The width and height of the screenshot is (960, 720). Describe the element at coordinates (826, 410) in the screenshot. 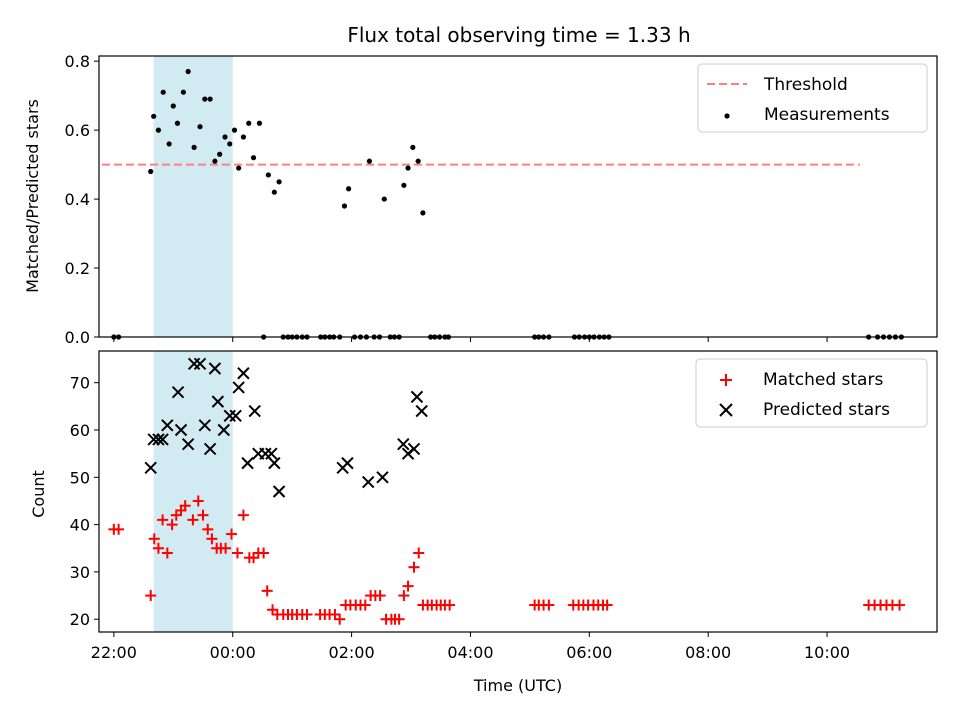

I see `predicted-legend-label: Predicted stars` at that location.